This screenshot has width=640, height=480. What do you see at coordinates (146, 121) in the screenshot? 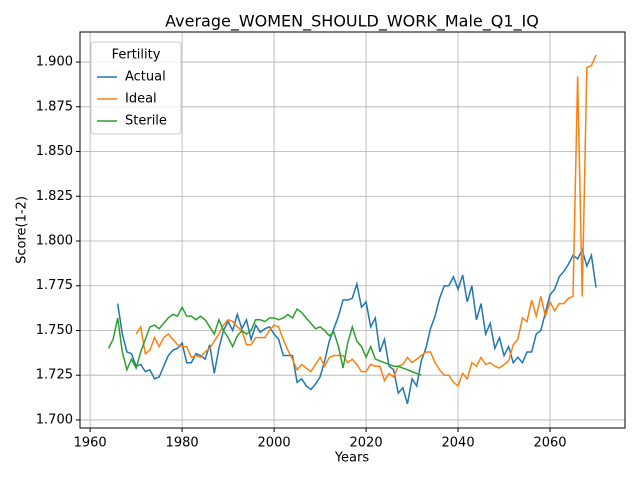
I see `legend-label: Sterile` at bounding box center [146, 121].